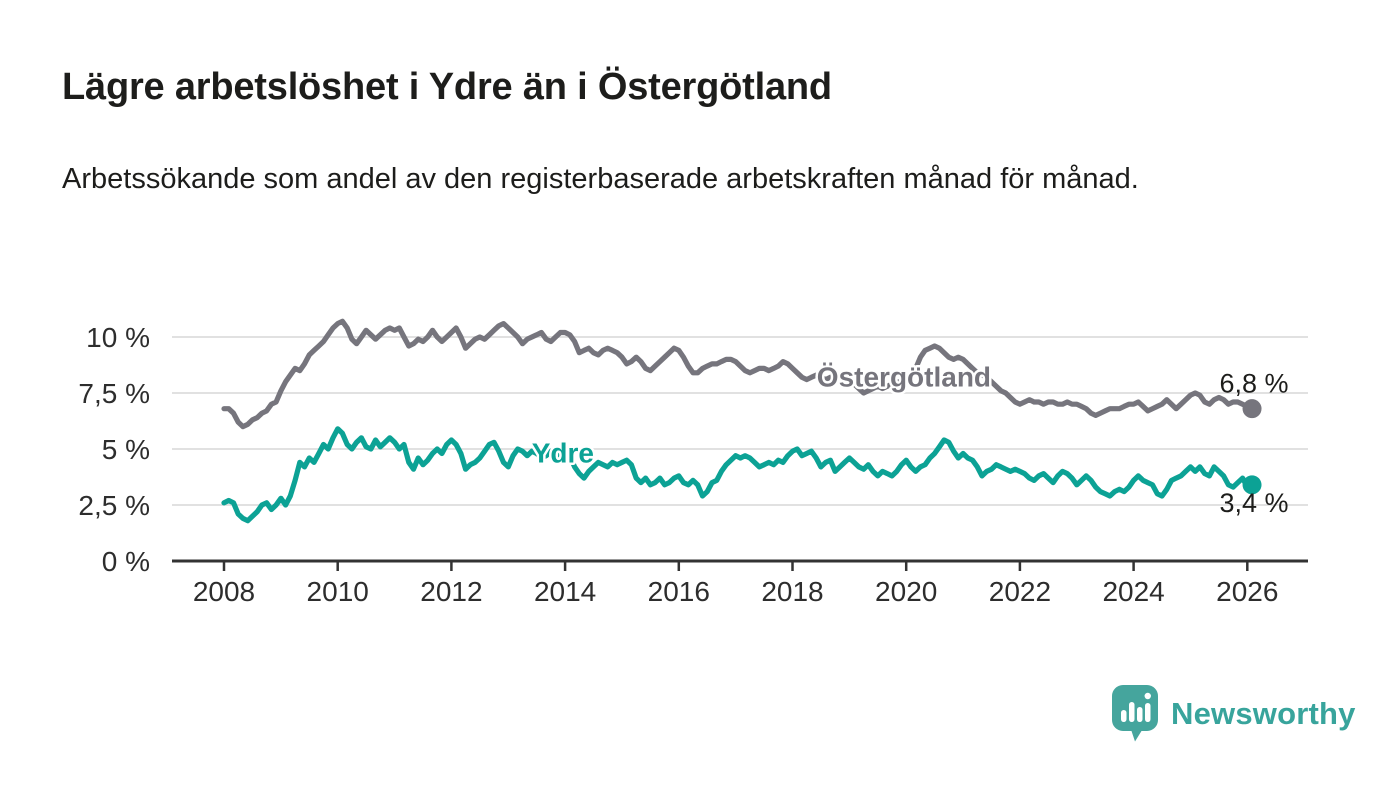  What do you see at coordinates (679, 591) in the screenshot?
I see `x-tick-label: 2016` at bounding box center [679, 591].